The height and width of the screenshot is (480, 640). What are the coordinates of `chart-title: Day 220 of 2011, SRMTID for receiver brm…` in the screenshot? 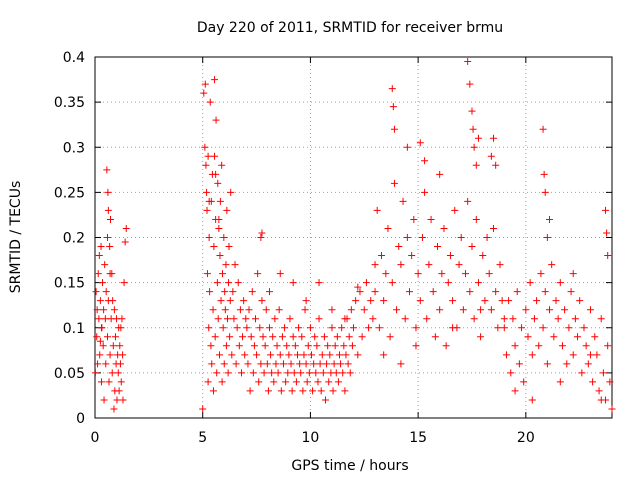 It's located at (350, 28).